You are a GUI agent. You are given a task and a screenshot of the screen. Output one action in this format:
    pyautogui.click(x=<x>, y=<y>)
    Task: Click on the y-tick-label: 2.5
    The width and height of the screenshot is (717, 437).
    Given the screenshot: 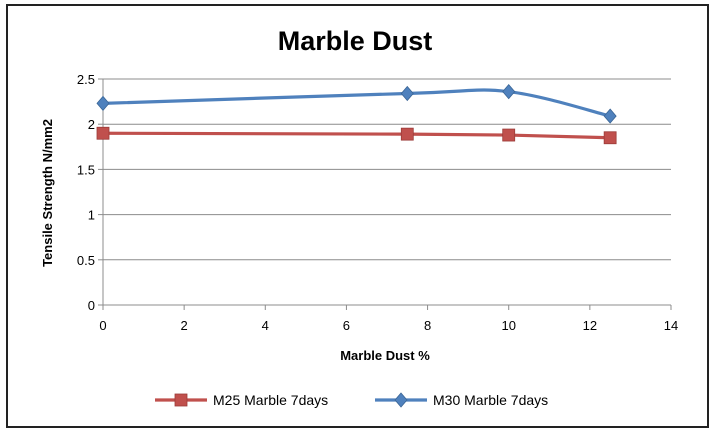 What is the action you would take?
    pyautogui.click(x=86, y=79)
    